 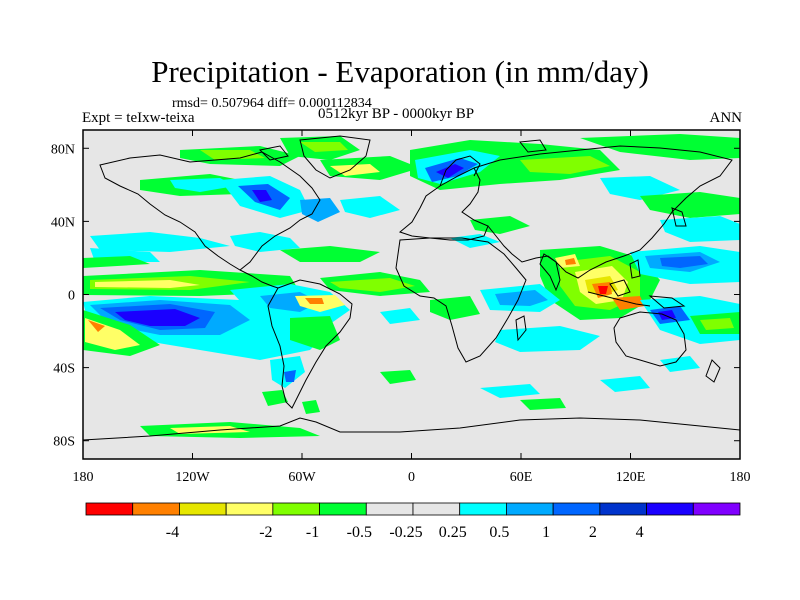 What do you see at coordinates (400, 71) in the screenshot?
I see `plot-title: Precipitation - Evaporation (in mm/day)` at bounding box center [400, 71].